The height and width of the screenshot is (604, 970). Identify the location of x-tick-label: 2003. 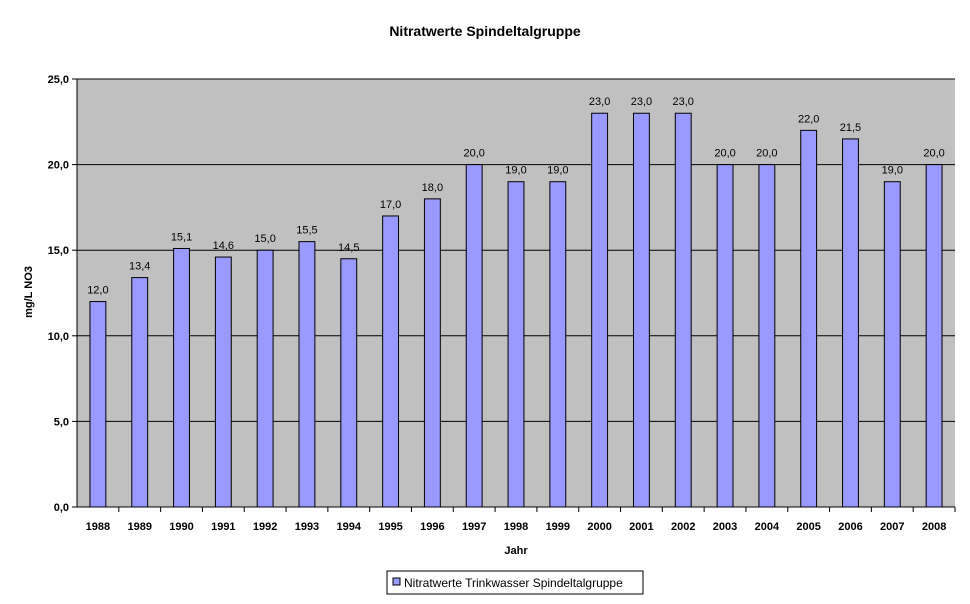
(725, 527).